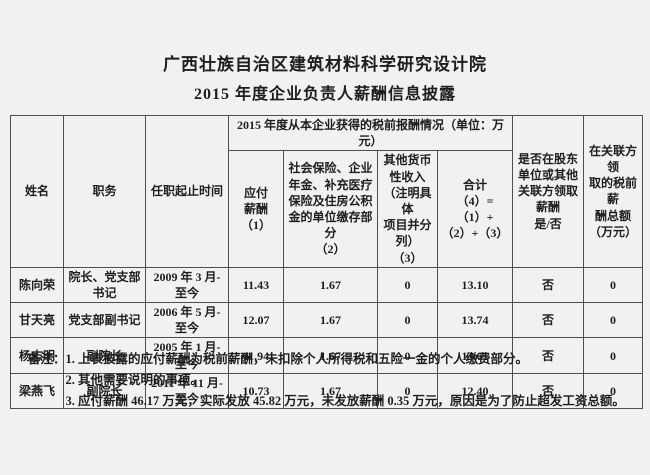 Image resolution: width=650 pixels, height=475 pixels. I want to click on cell-position: 院长、党支部书记, so click(104, 285).